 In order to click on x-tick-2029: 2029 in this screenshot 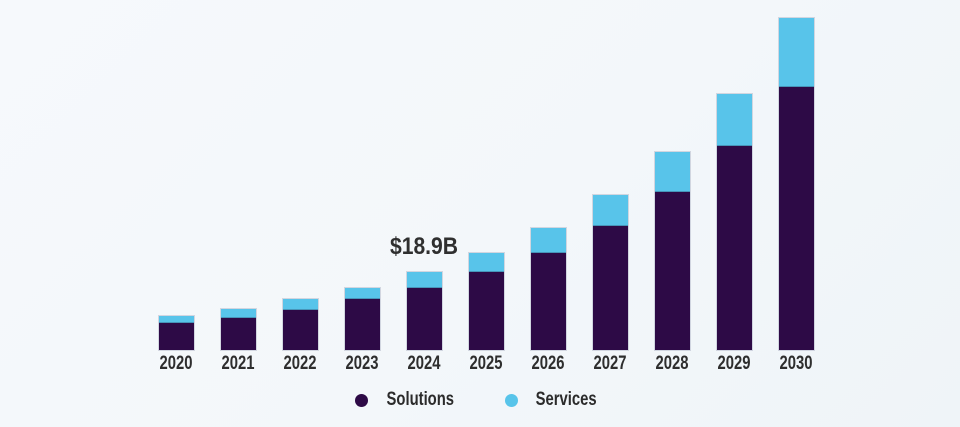, I will do `click(734, 363)`.